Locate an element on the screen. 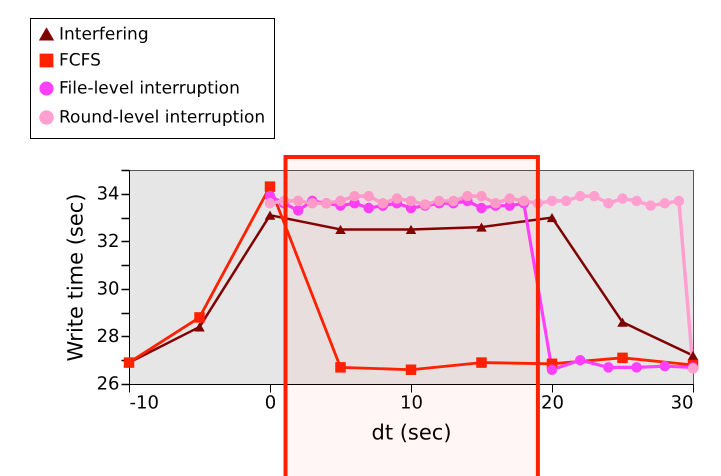  y-tick-label: 30 is located at coordinates (108, 289).